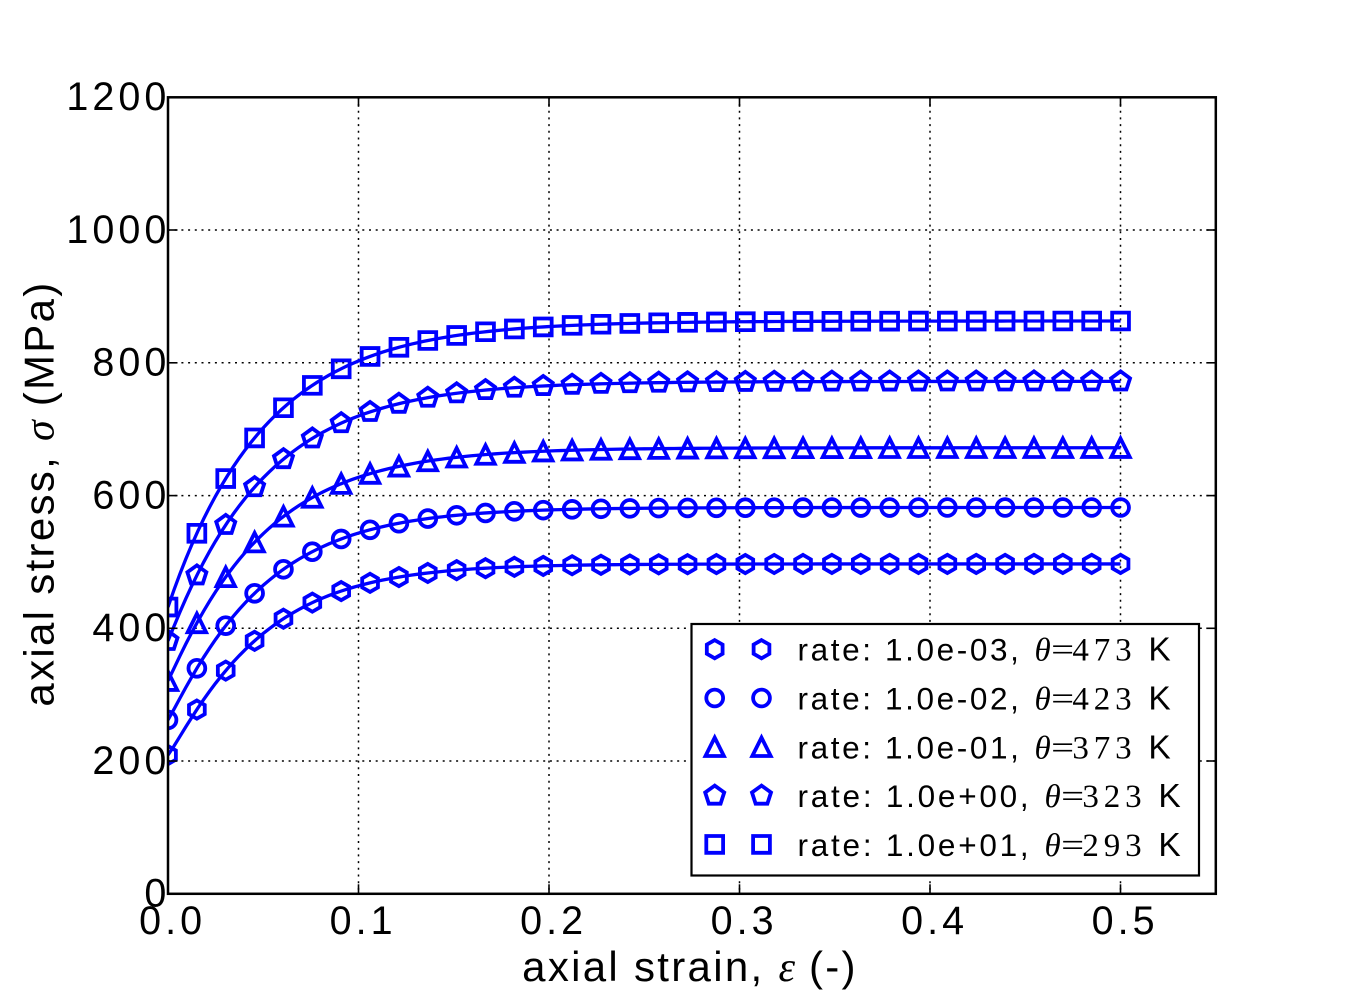 Image resolution: width=1350 pixels, height=999 pixels. What do you see at coordinates (1111, 797) in the screenshot?
I see `svg-text: 323` at bounding box center [1111, 797].